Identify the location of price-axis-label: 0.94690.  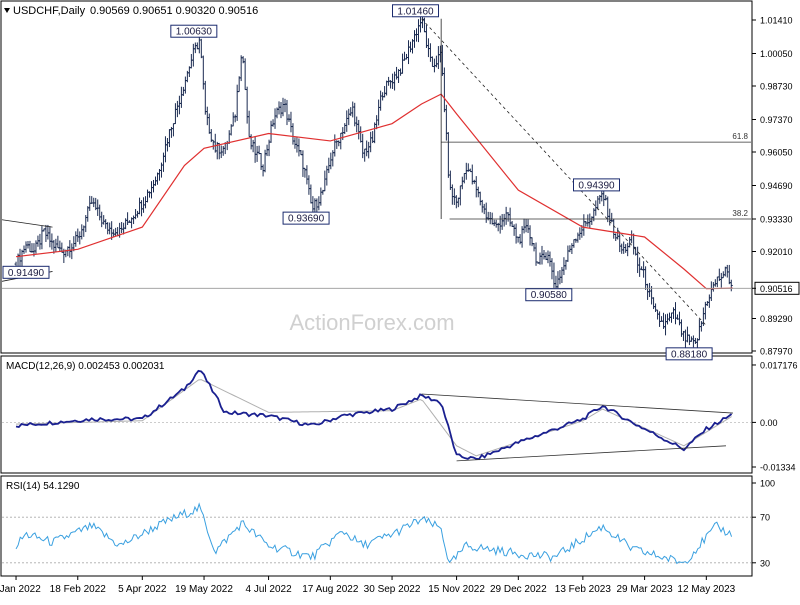
(776, 186).